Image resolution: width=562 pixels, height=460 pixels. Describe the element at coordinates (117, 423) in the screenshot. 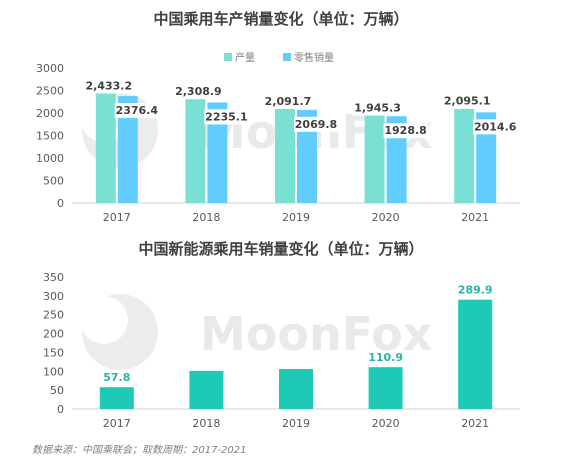

I see `chart2-x-tick: 2017` at that location.